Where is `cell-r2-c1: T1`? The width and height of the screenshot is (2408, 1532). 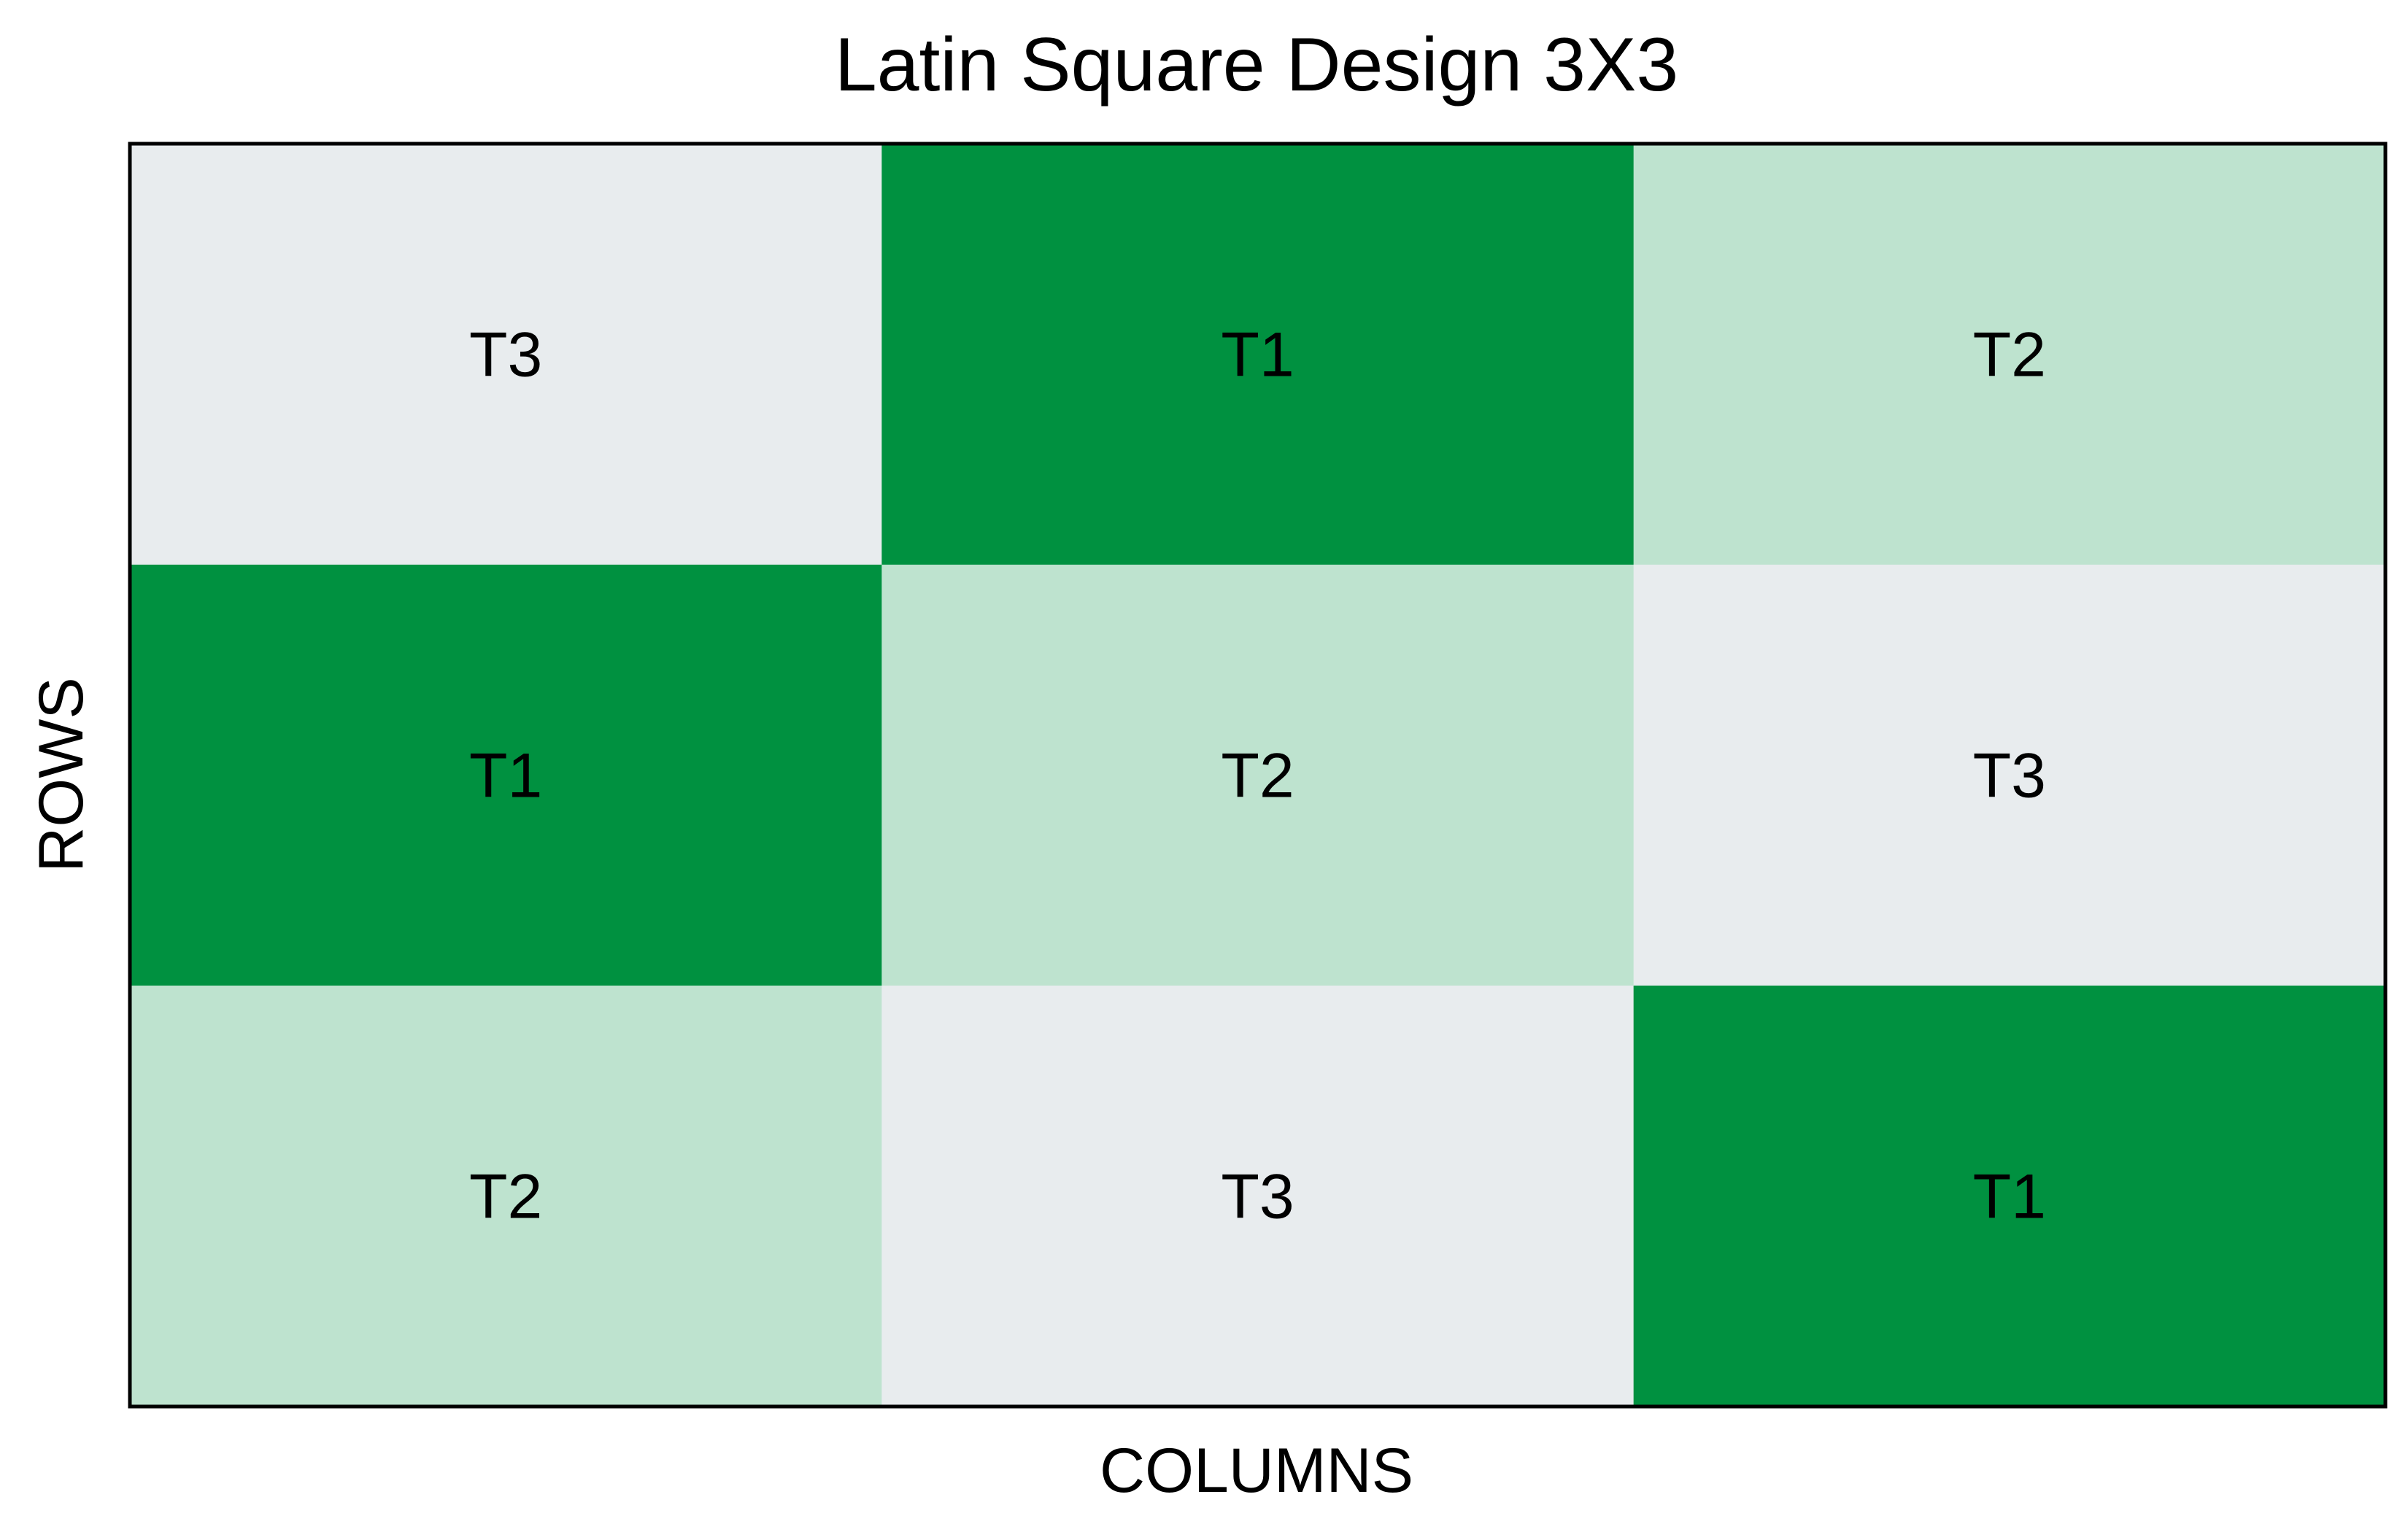 cell-r2-c1: T1 is located at coordinates (506, 775).